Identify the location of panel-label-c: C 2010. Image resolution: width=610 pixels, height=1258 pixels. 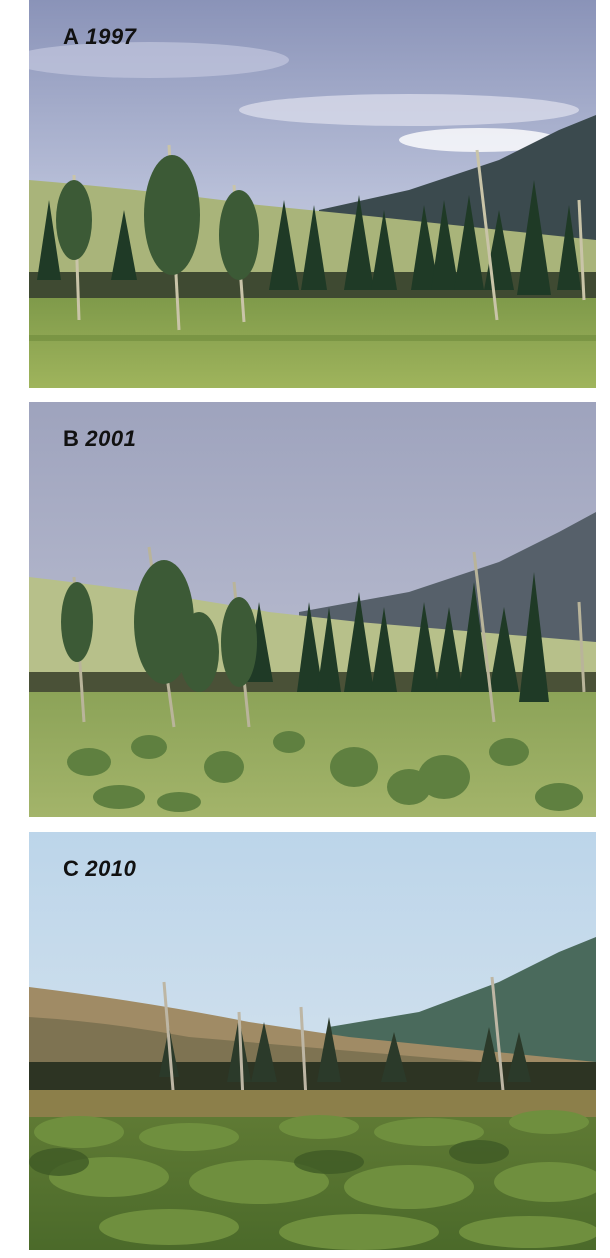
(99, 869).